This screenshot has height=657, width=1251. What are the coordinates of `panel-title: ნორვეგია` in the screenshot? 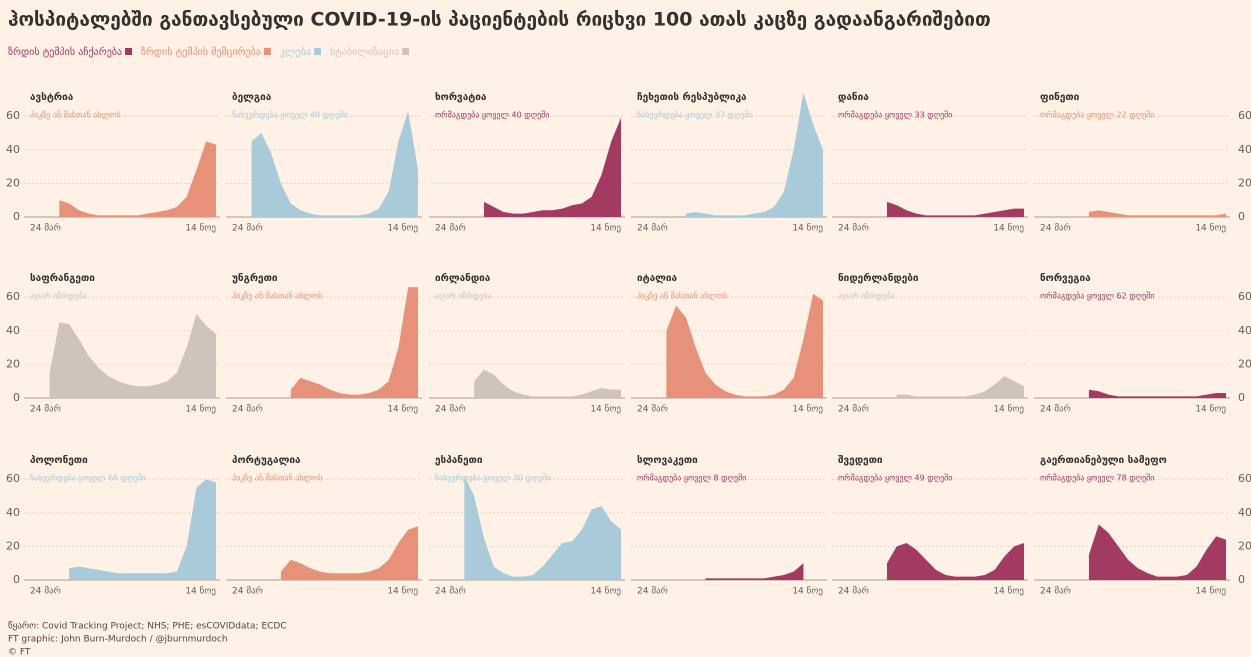 It's located at (1065, 278).